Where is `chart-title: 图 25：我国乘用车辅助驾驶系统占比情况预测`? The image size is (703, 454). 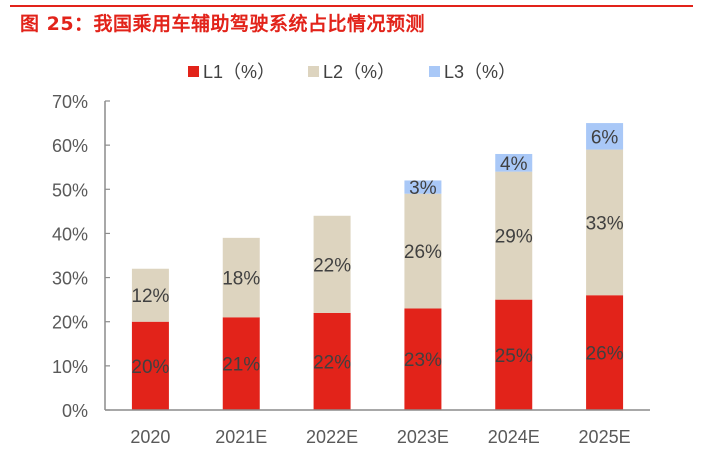
chart-title: 图 25：我国乘用车辅助驾驶系统占比情况预测 is located at coordinates (223, 24).